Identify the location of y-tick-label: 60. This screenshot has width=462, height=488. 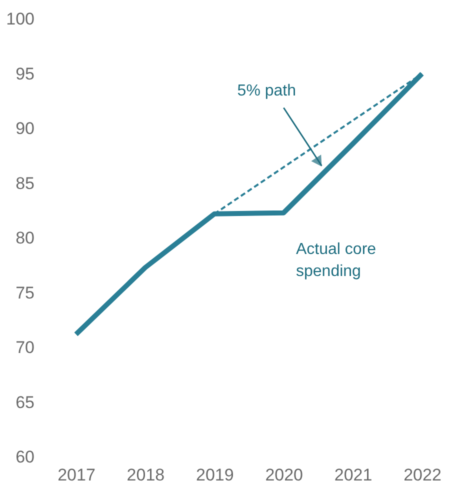
(25, 457).